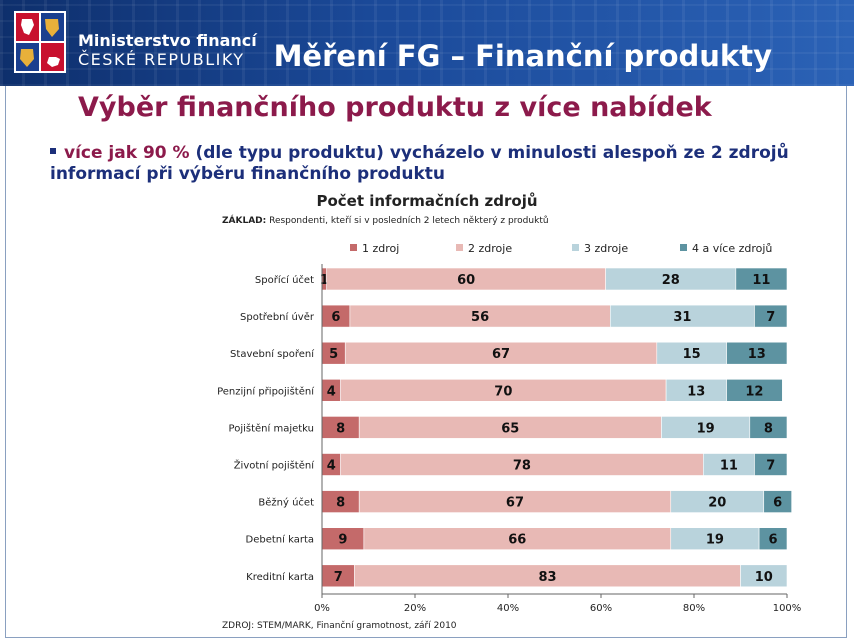  Describe the element at coordinates (266, 391) in the screenshot. I see `category-label: Penzijní připojištění` at that location.